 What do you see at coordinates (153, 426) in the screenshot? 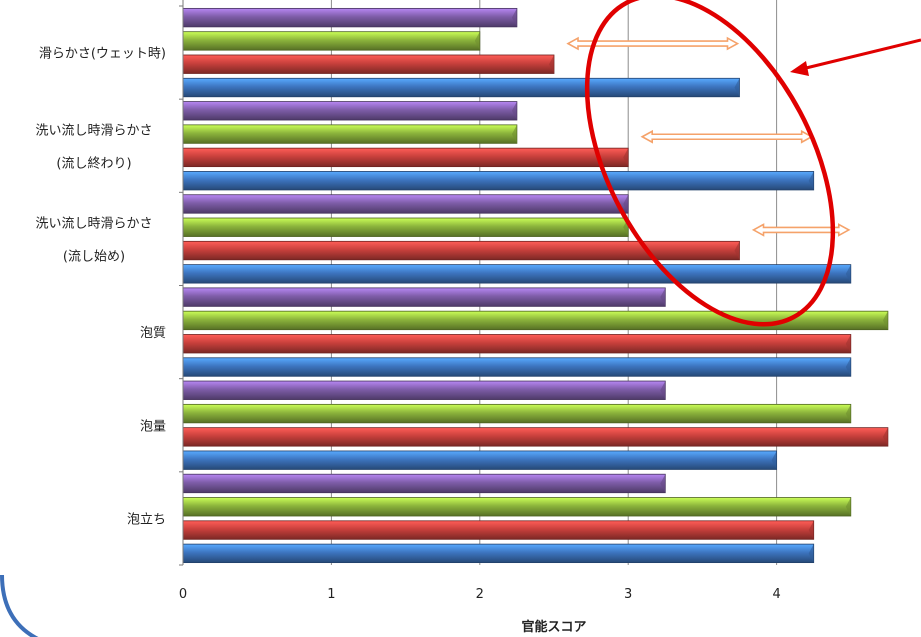
I see `category-label: 泡量` at bounding box center [153, 426].